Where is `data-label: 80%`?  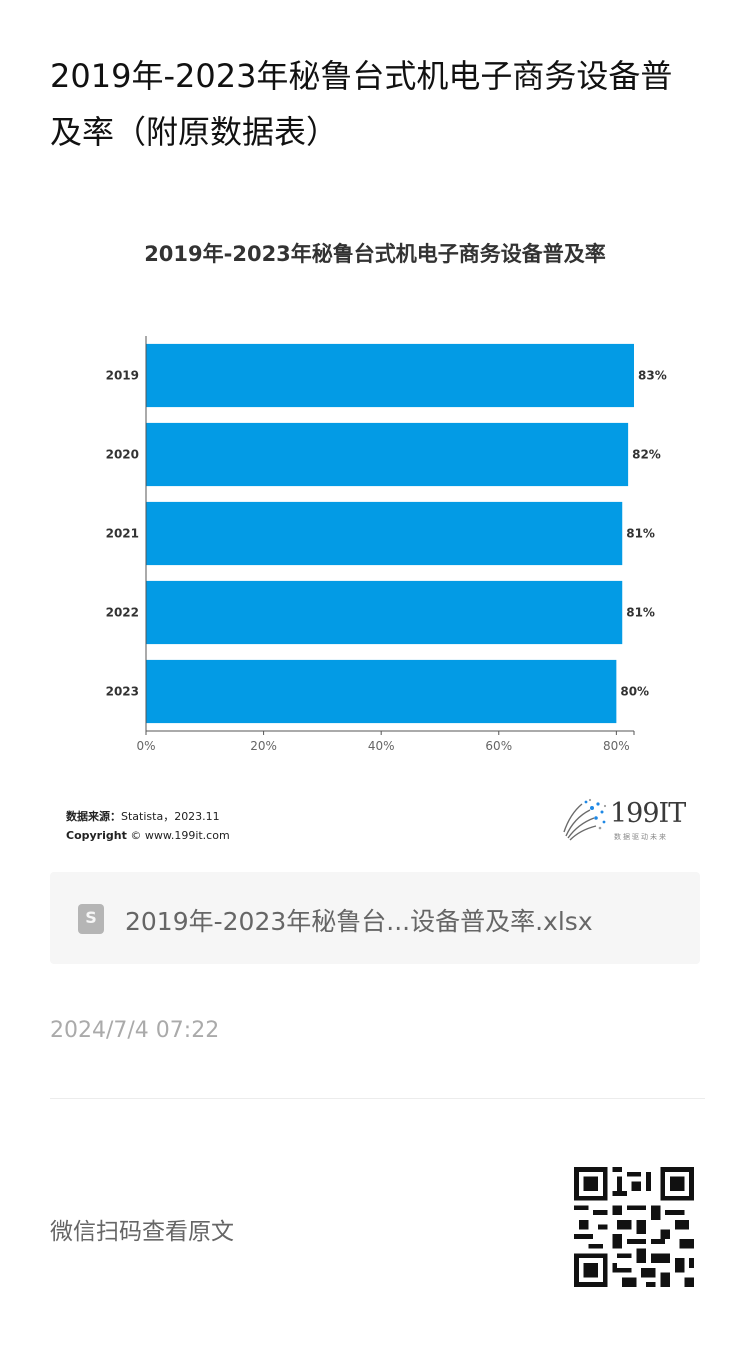
data-label: 80% is located at coordinates (634, 692).